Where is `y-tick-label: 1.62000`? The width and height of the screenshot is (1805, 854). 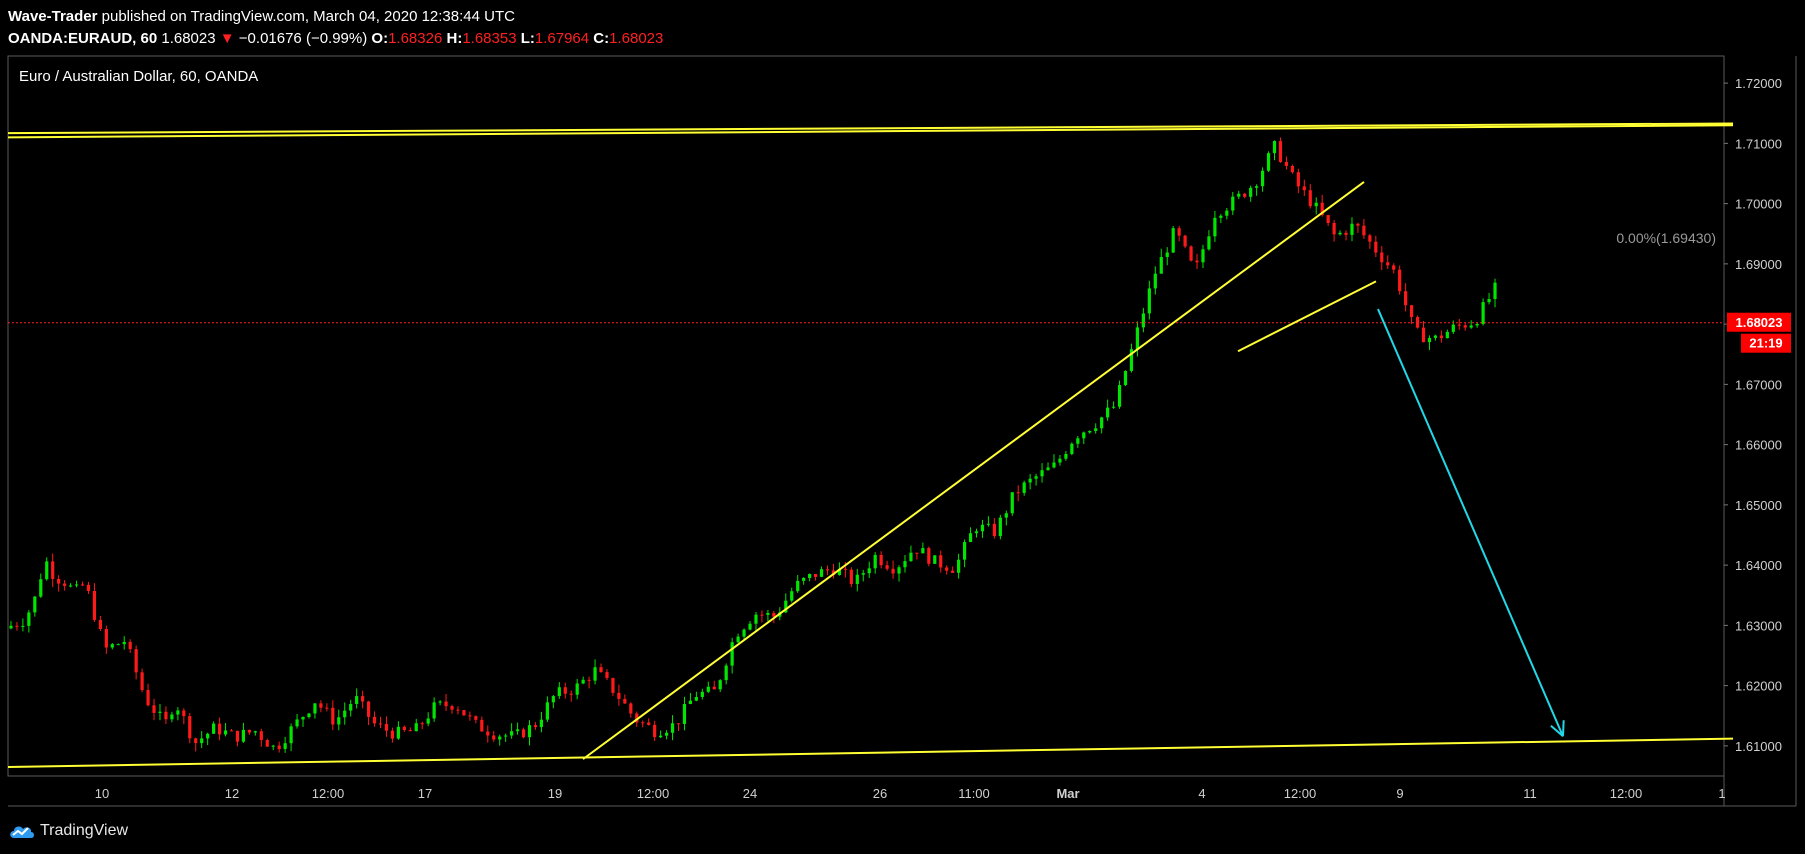 y-tick-label: 1.62000 is located at coordinates (1758, 686).